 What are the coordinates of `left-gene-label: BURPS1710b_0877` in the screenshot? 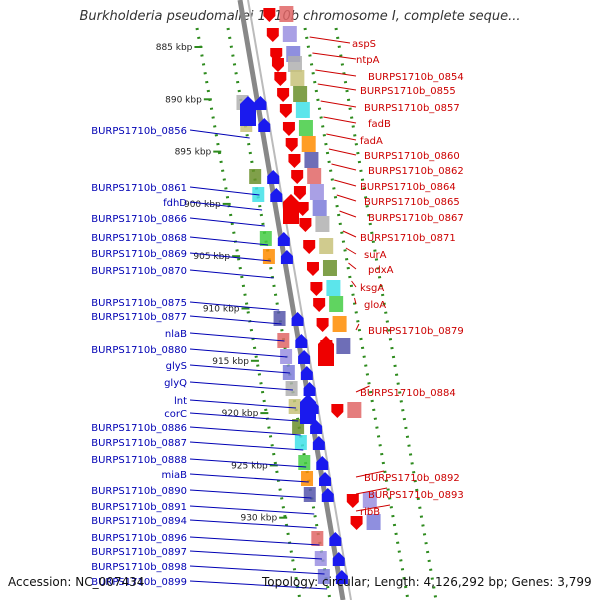 It's located at (139, 317).